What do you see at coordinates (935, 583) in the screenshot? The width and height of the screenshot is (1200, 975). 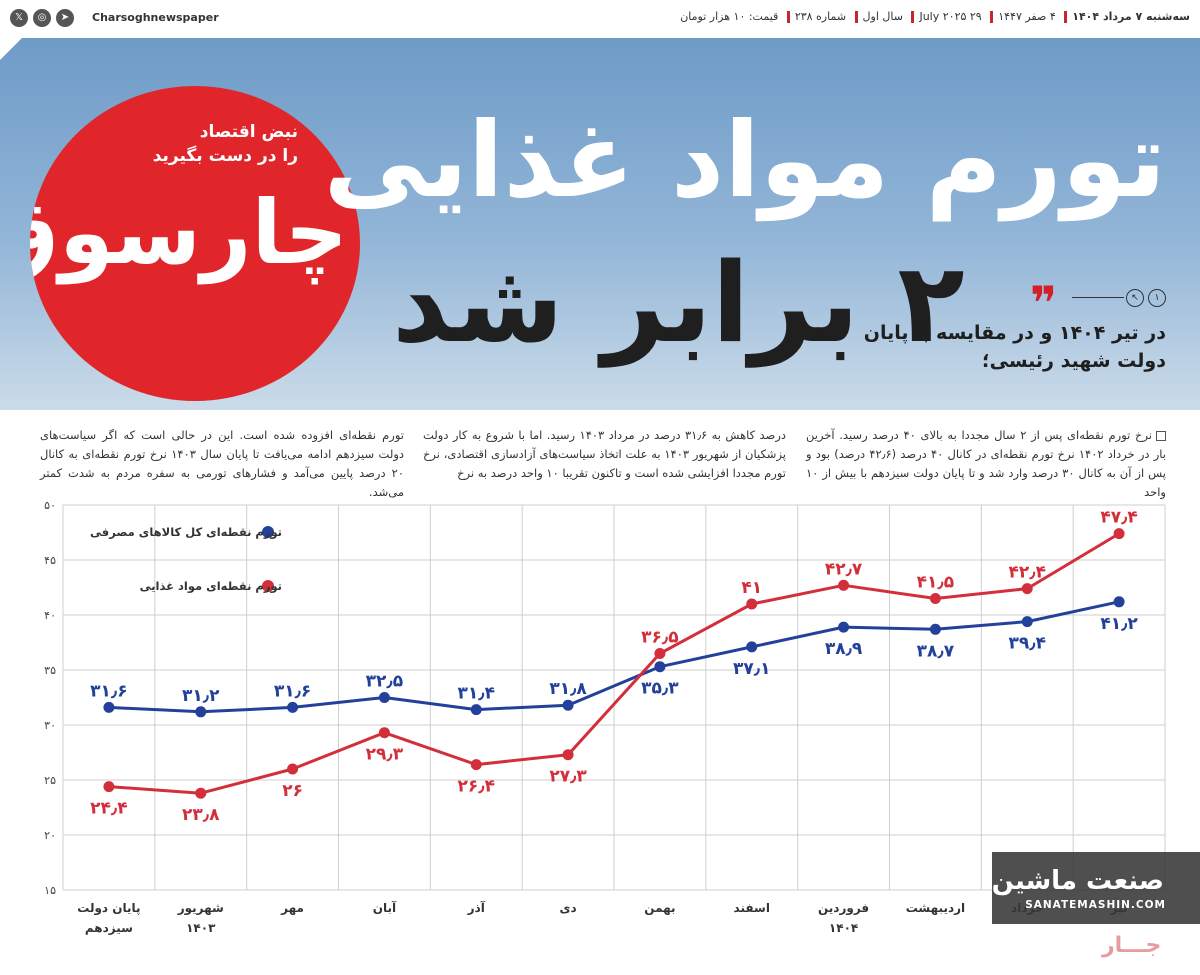 I see `data-label: ۴۱٫۵` at bounding box center [935, 583].